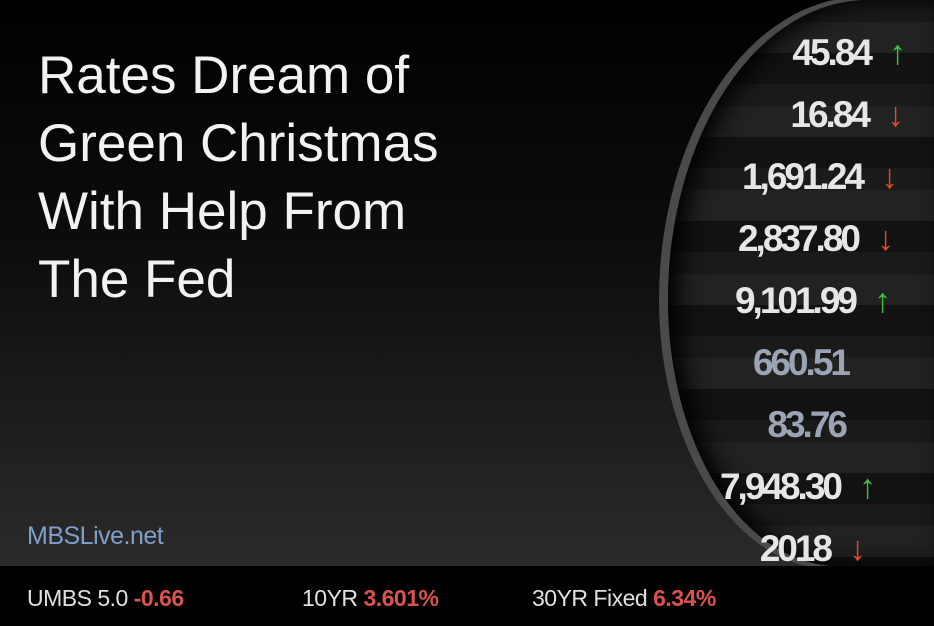 The width and height of the screenshot is (934, 626). What do you see at coordinates (781, 486) in the screenshot?
I see `magnifier-value: 7,948.30` at bounding box center [781, 486].